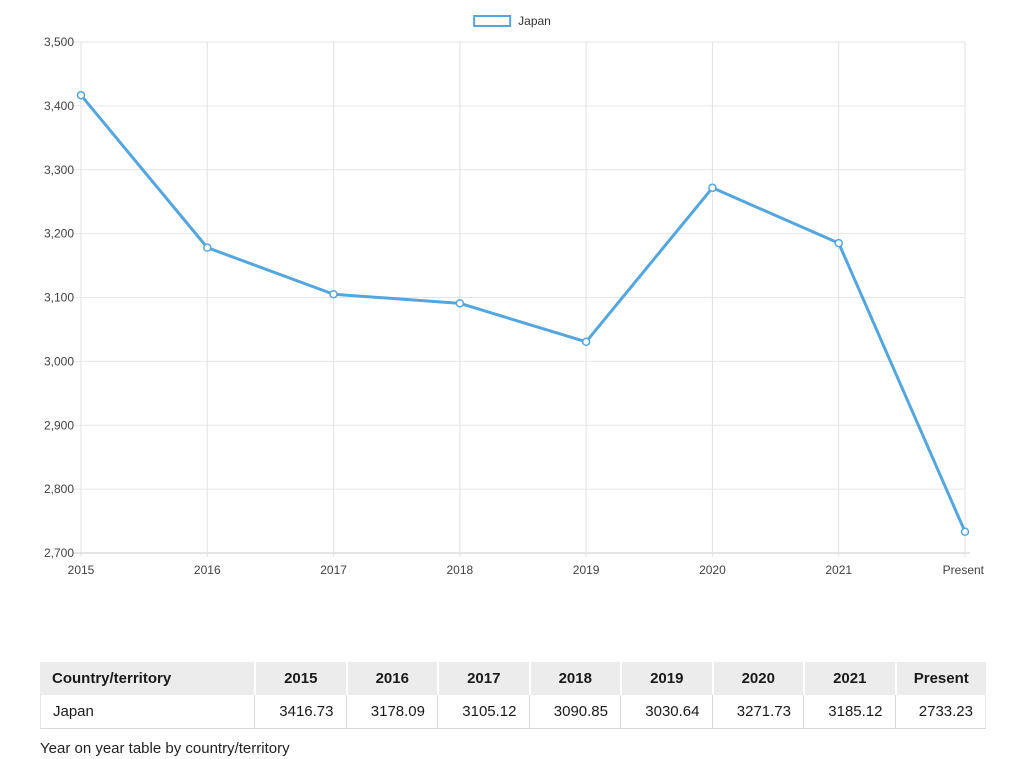 Image resolution: width=1024 pixels, height=759 pixels. Describe the element at coordinates (207, 570) in the screenshot. I see `x-axis-tick-label: 2016` at that location.